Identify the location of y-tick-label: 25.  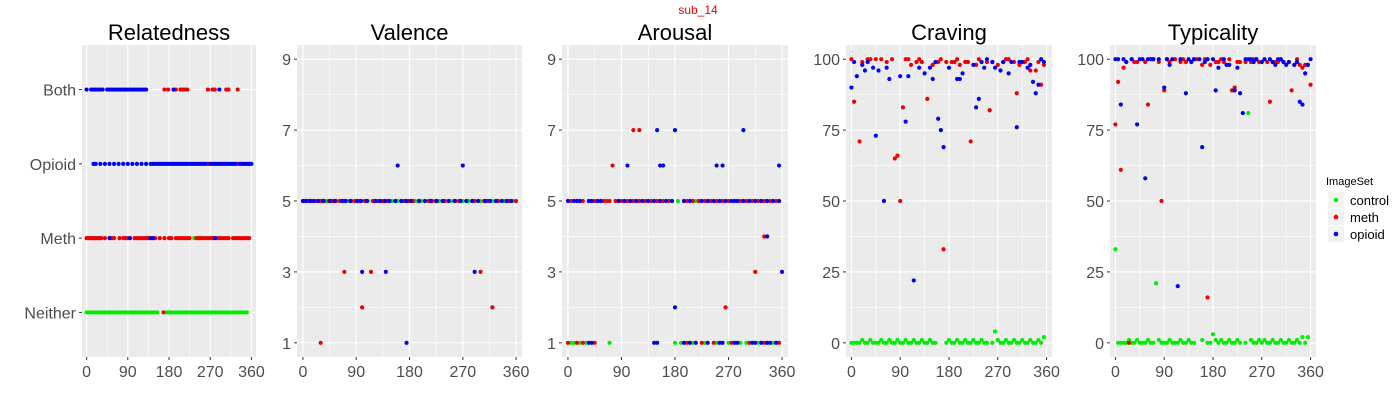
(1095, 273).